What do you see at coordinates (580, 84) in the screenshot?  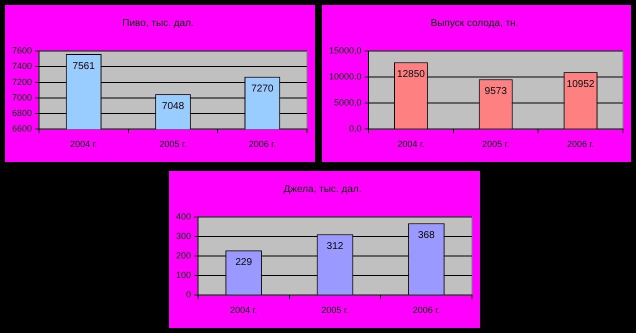 I see `data-label: 10952` at bounding box center [580, 84].